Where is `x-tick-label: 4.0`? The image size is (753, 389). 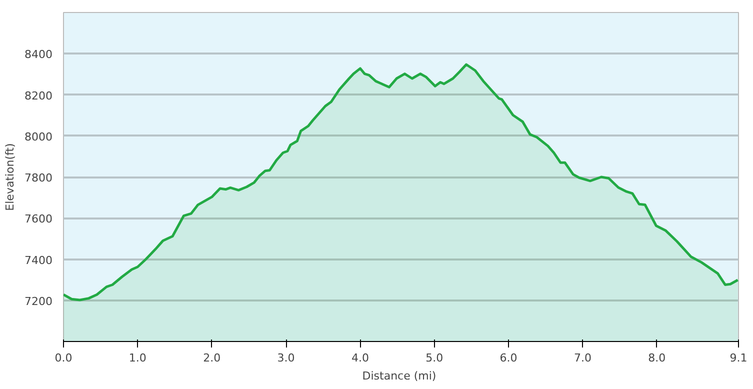
x-tick-label: 4.0 is located at coordinates (360, 358).